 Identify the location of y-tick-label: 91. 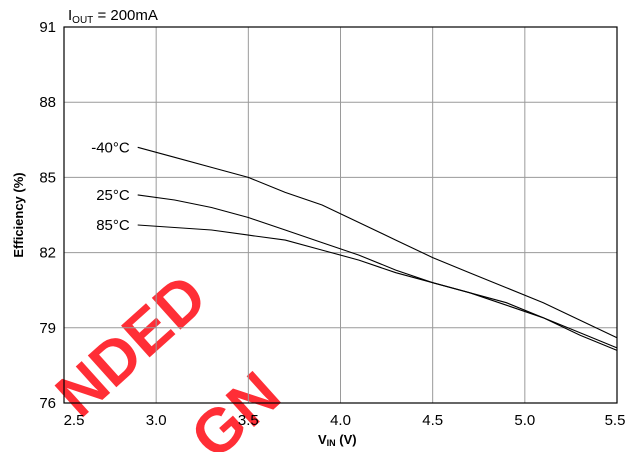
(47, 27).